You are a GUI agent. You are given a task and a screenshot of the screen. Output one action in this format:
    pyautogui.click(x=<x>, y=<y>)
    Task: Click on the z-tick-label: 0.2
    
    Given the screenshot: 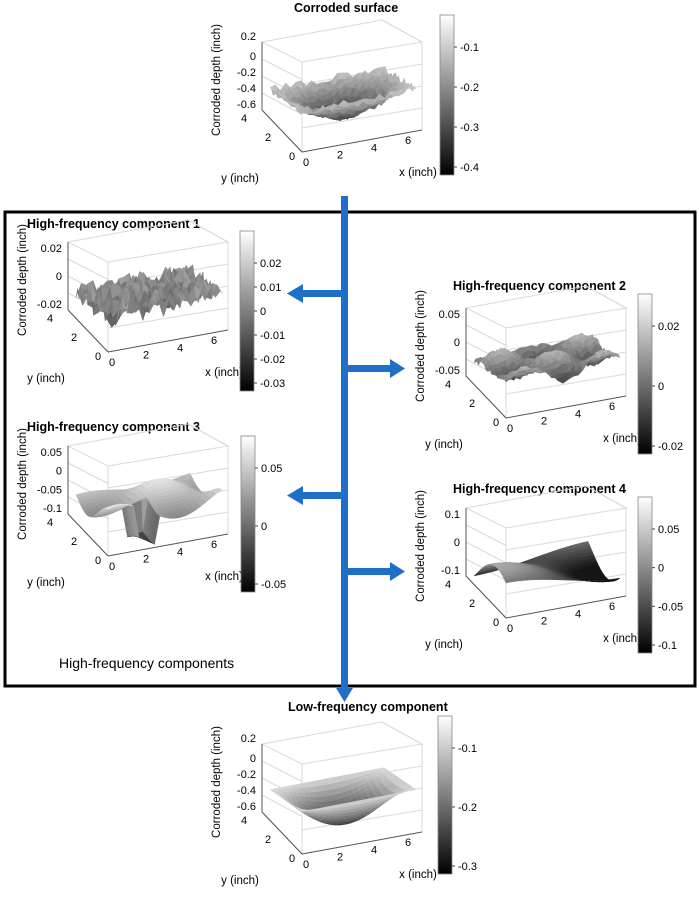 What is the action you would take?
    pyautogui.click(x=248, y=37)
    